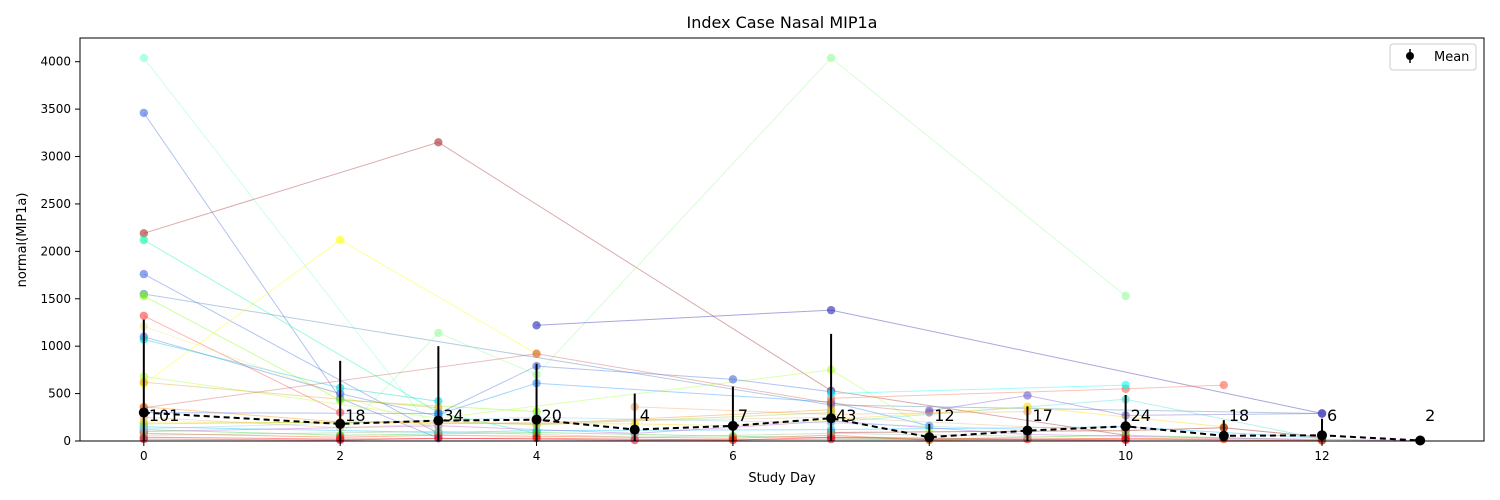 This screenshot has height=500, width=1500. I want to click on legend-label-mean: Mean, so click(1451, 57).